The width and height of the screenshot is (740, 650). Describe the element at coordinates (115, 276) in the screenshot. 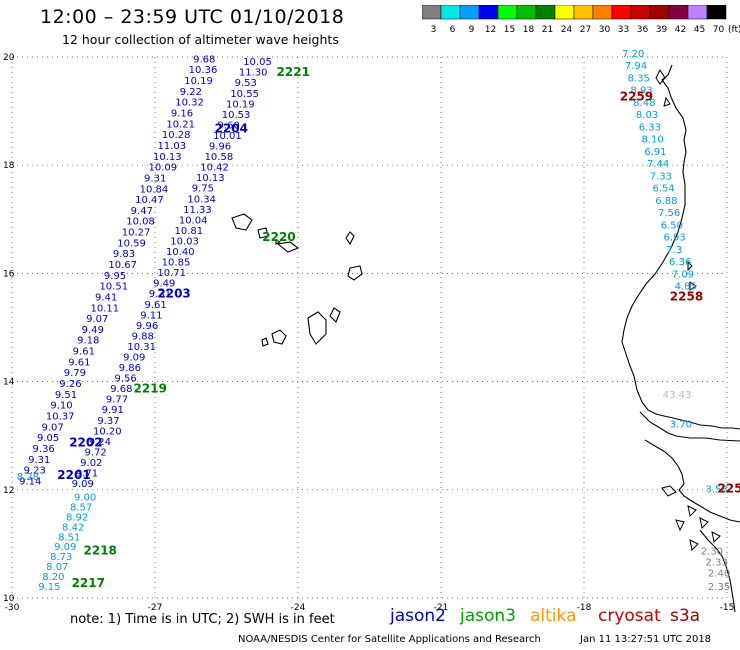

I see `wave-height-value: 9.95` at that location.